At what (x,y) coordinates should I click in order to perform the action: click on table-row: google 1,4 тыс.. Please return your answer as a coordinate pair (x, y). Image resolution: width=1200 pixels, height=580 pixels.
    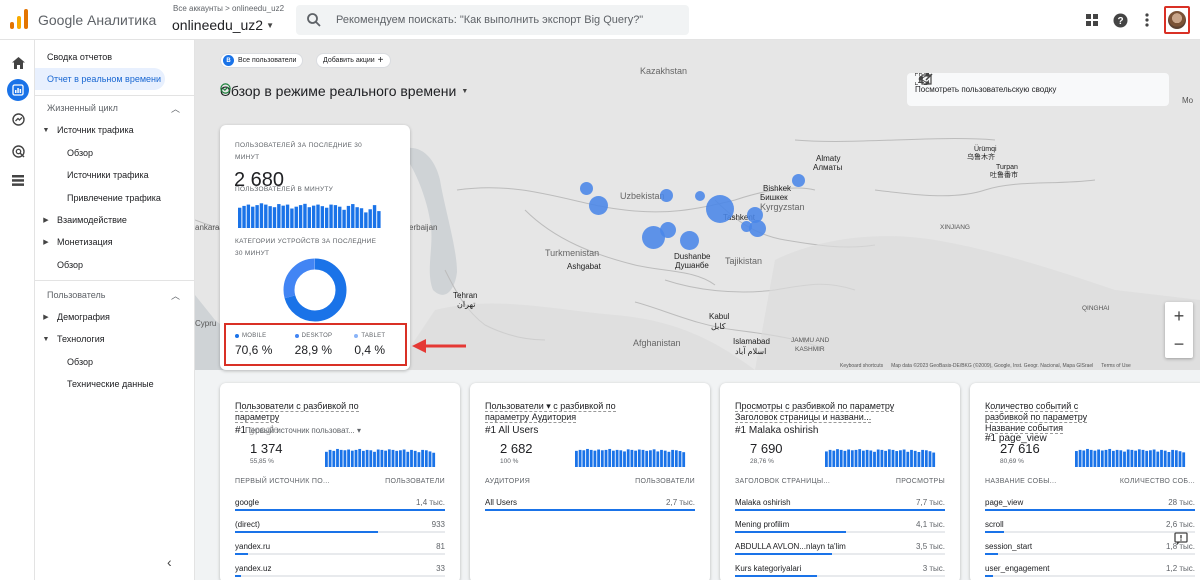
    Looking at the image, I should click on (340, 506).